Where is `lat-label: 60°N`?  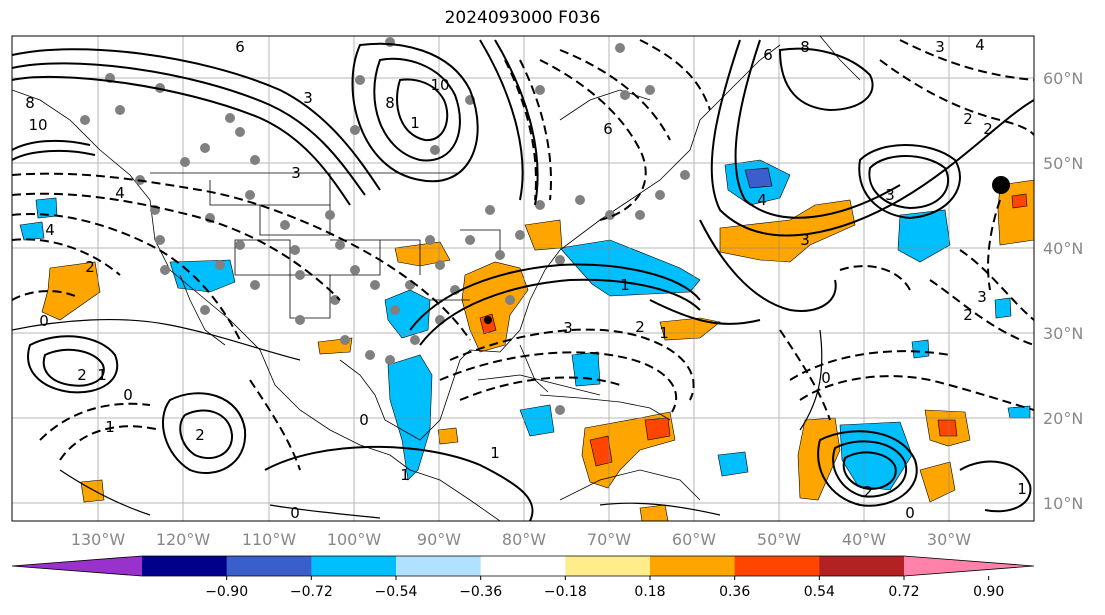
lat-label: 60°N is located at coordinates (1063, 78).